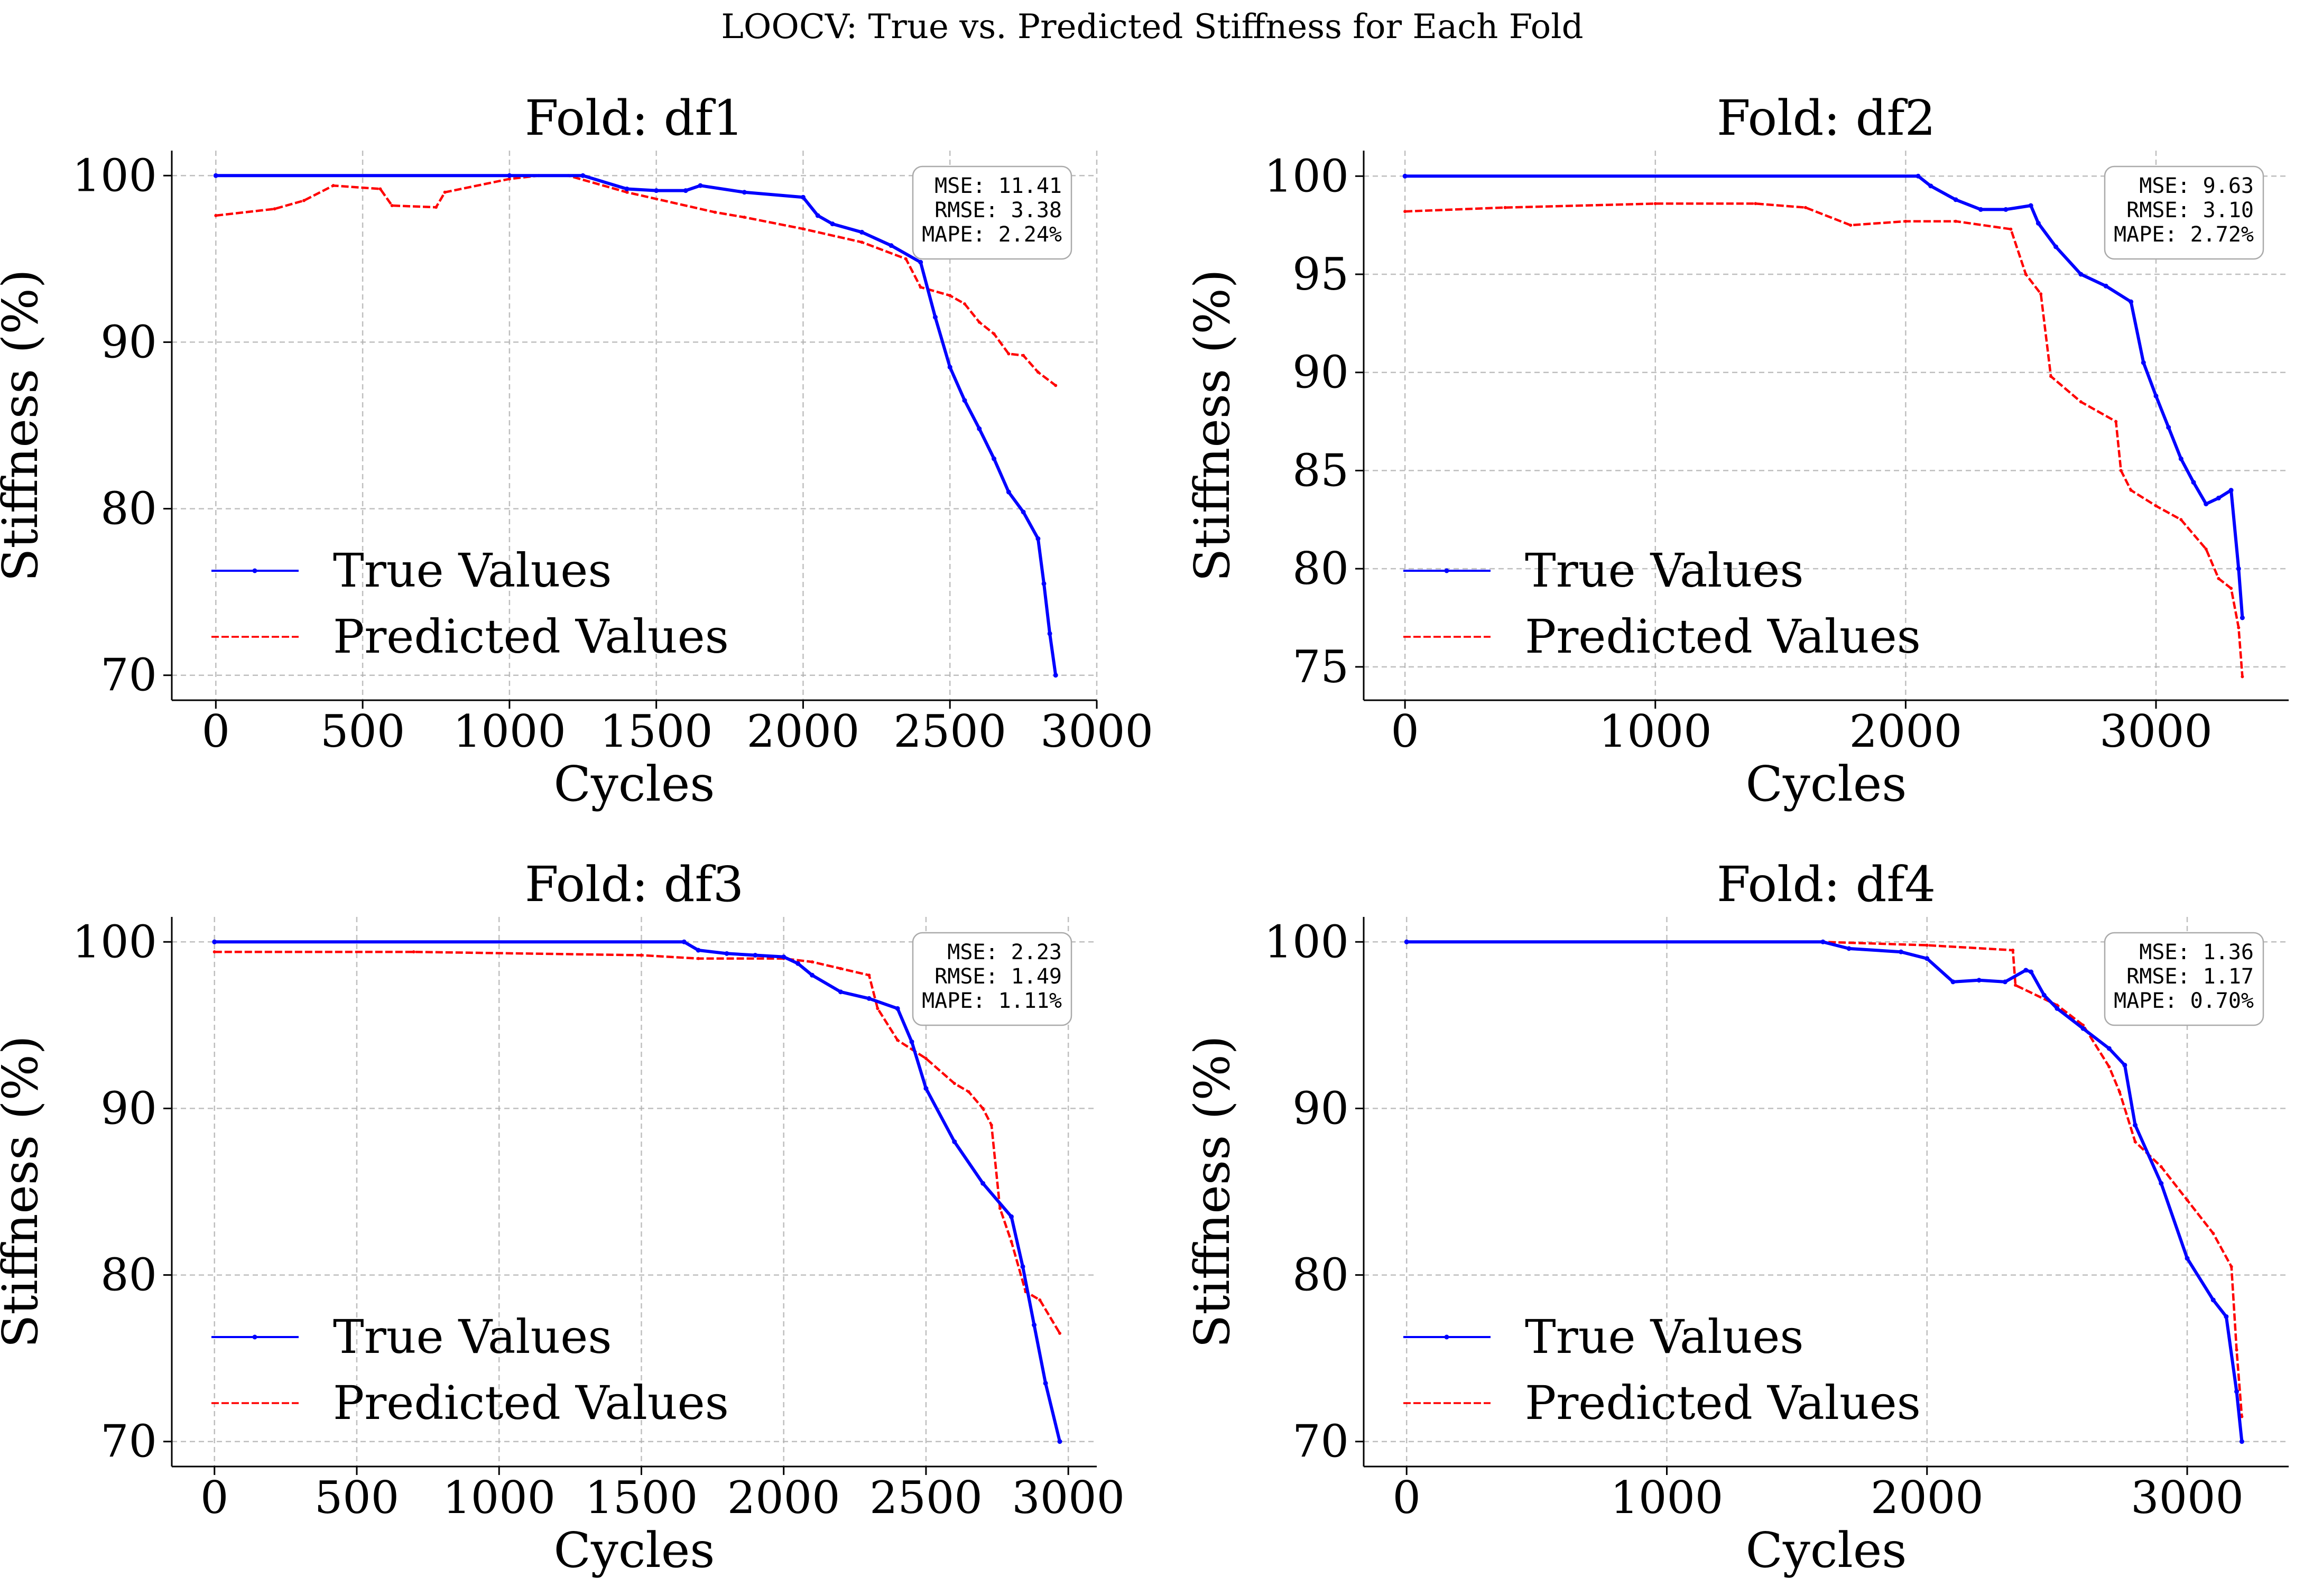 This screenshot has width=2304, height=1596. I want to click on metric-text: RMSE: 1.49, so click(998, 976).